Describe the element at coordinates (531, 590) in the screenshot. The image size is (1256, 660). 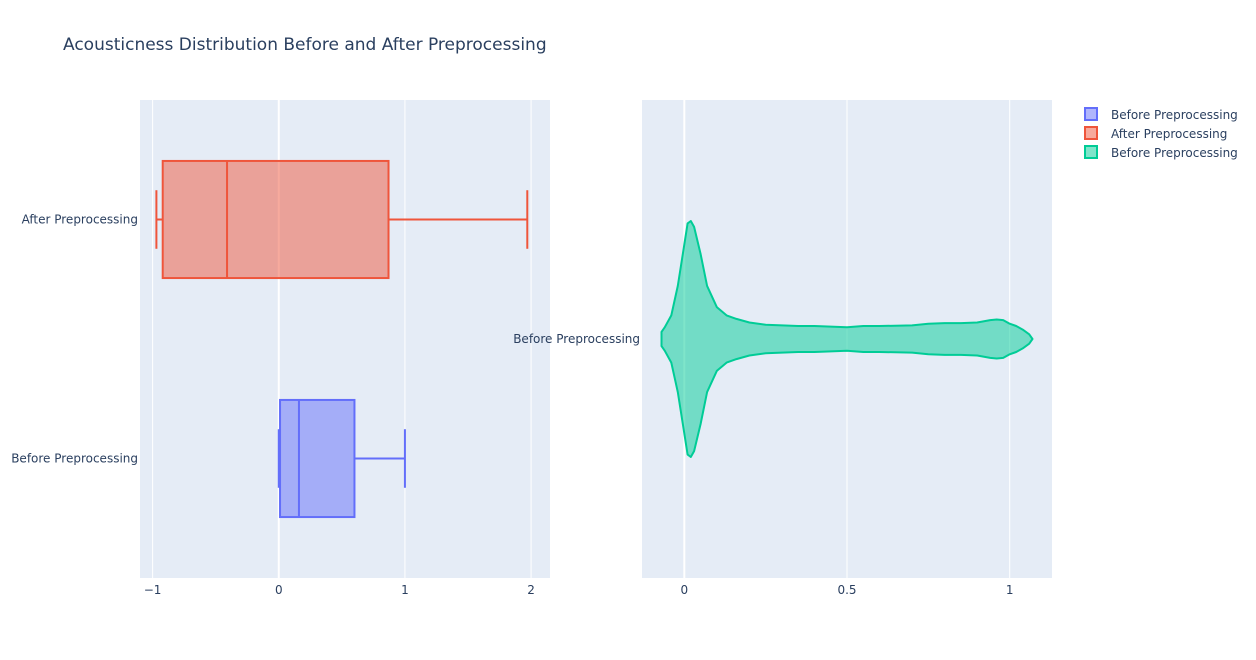
I see `x-tick-label: 2` at that location.